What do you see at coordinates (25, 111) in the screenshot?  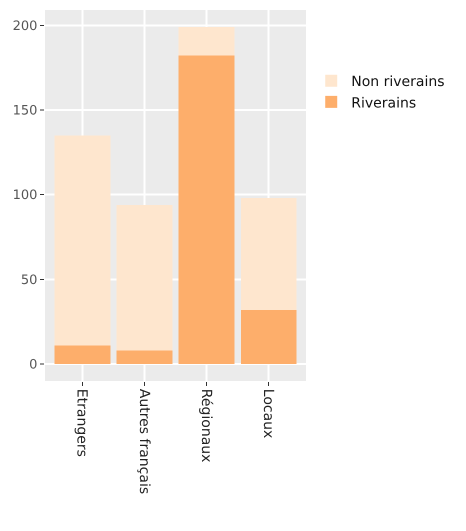 I see `y-tick-label: 150` at bounding box center [25, 111].